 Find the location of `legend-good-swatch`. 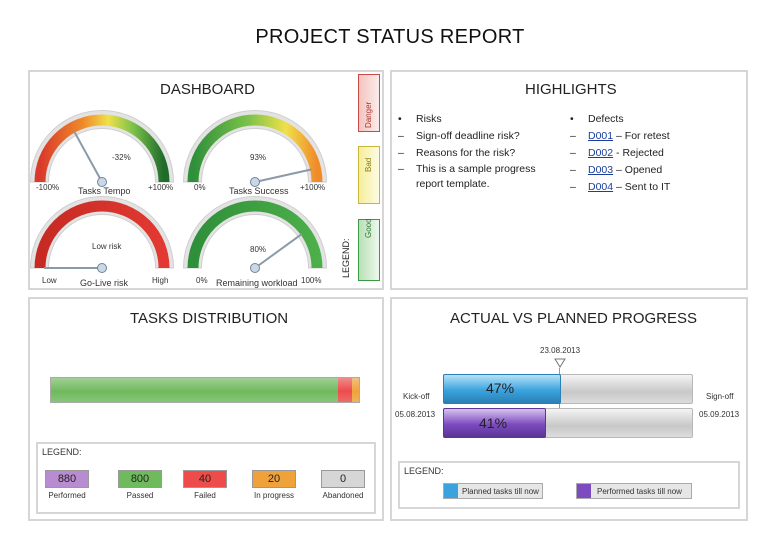

legend-good-swatch is located at coordinates (369, 250).